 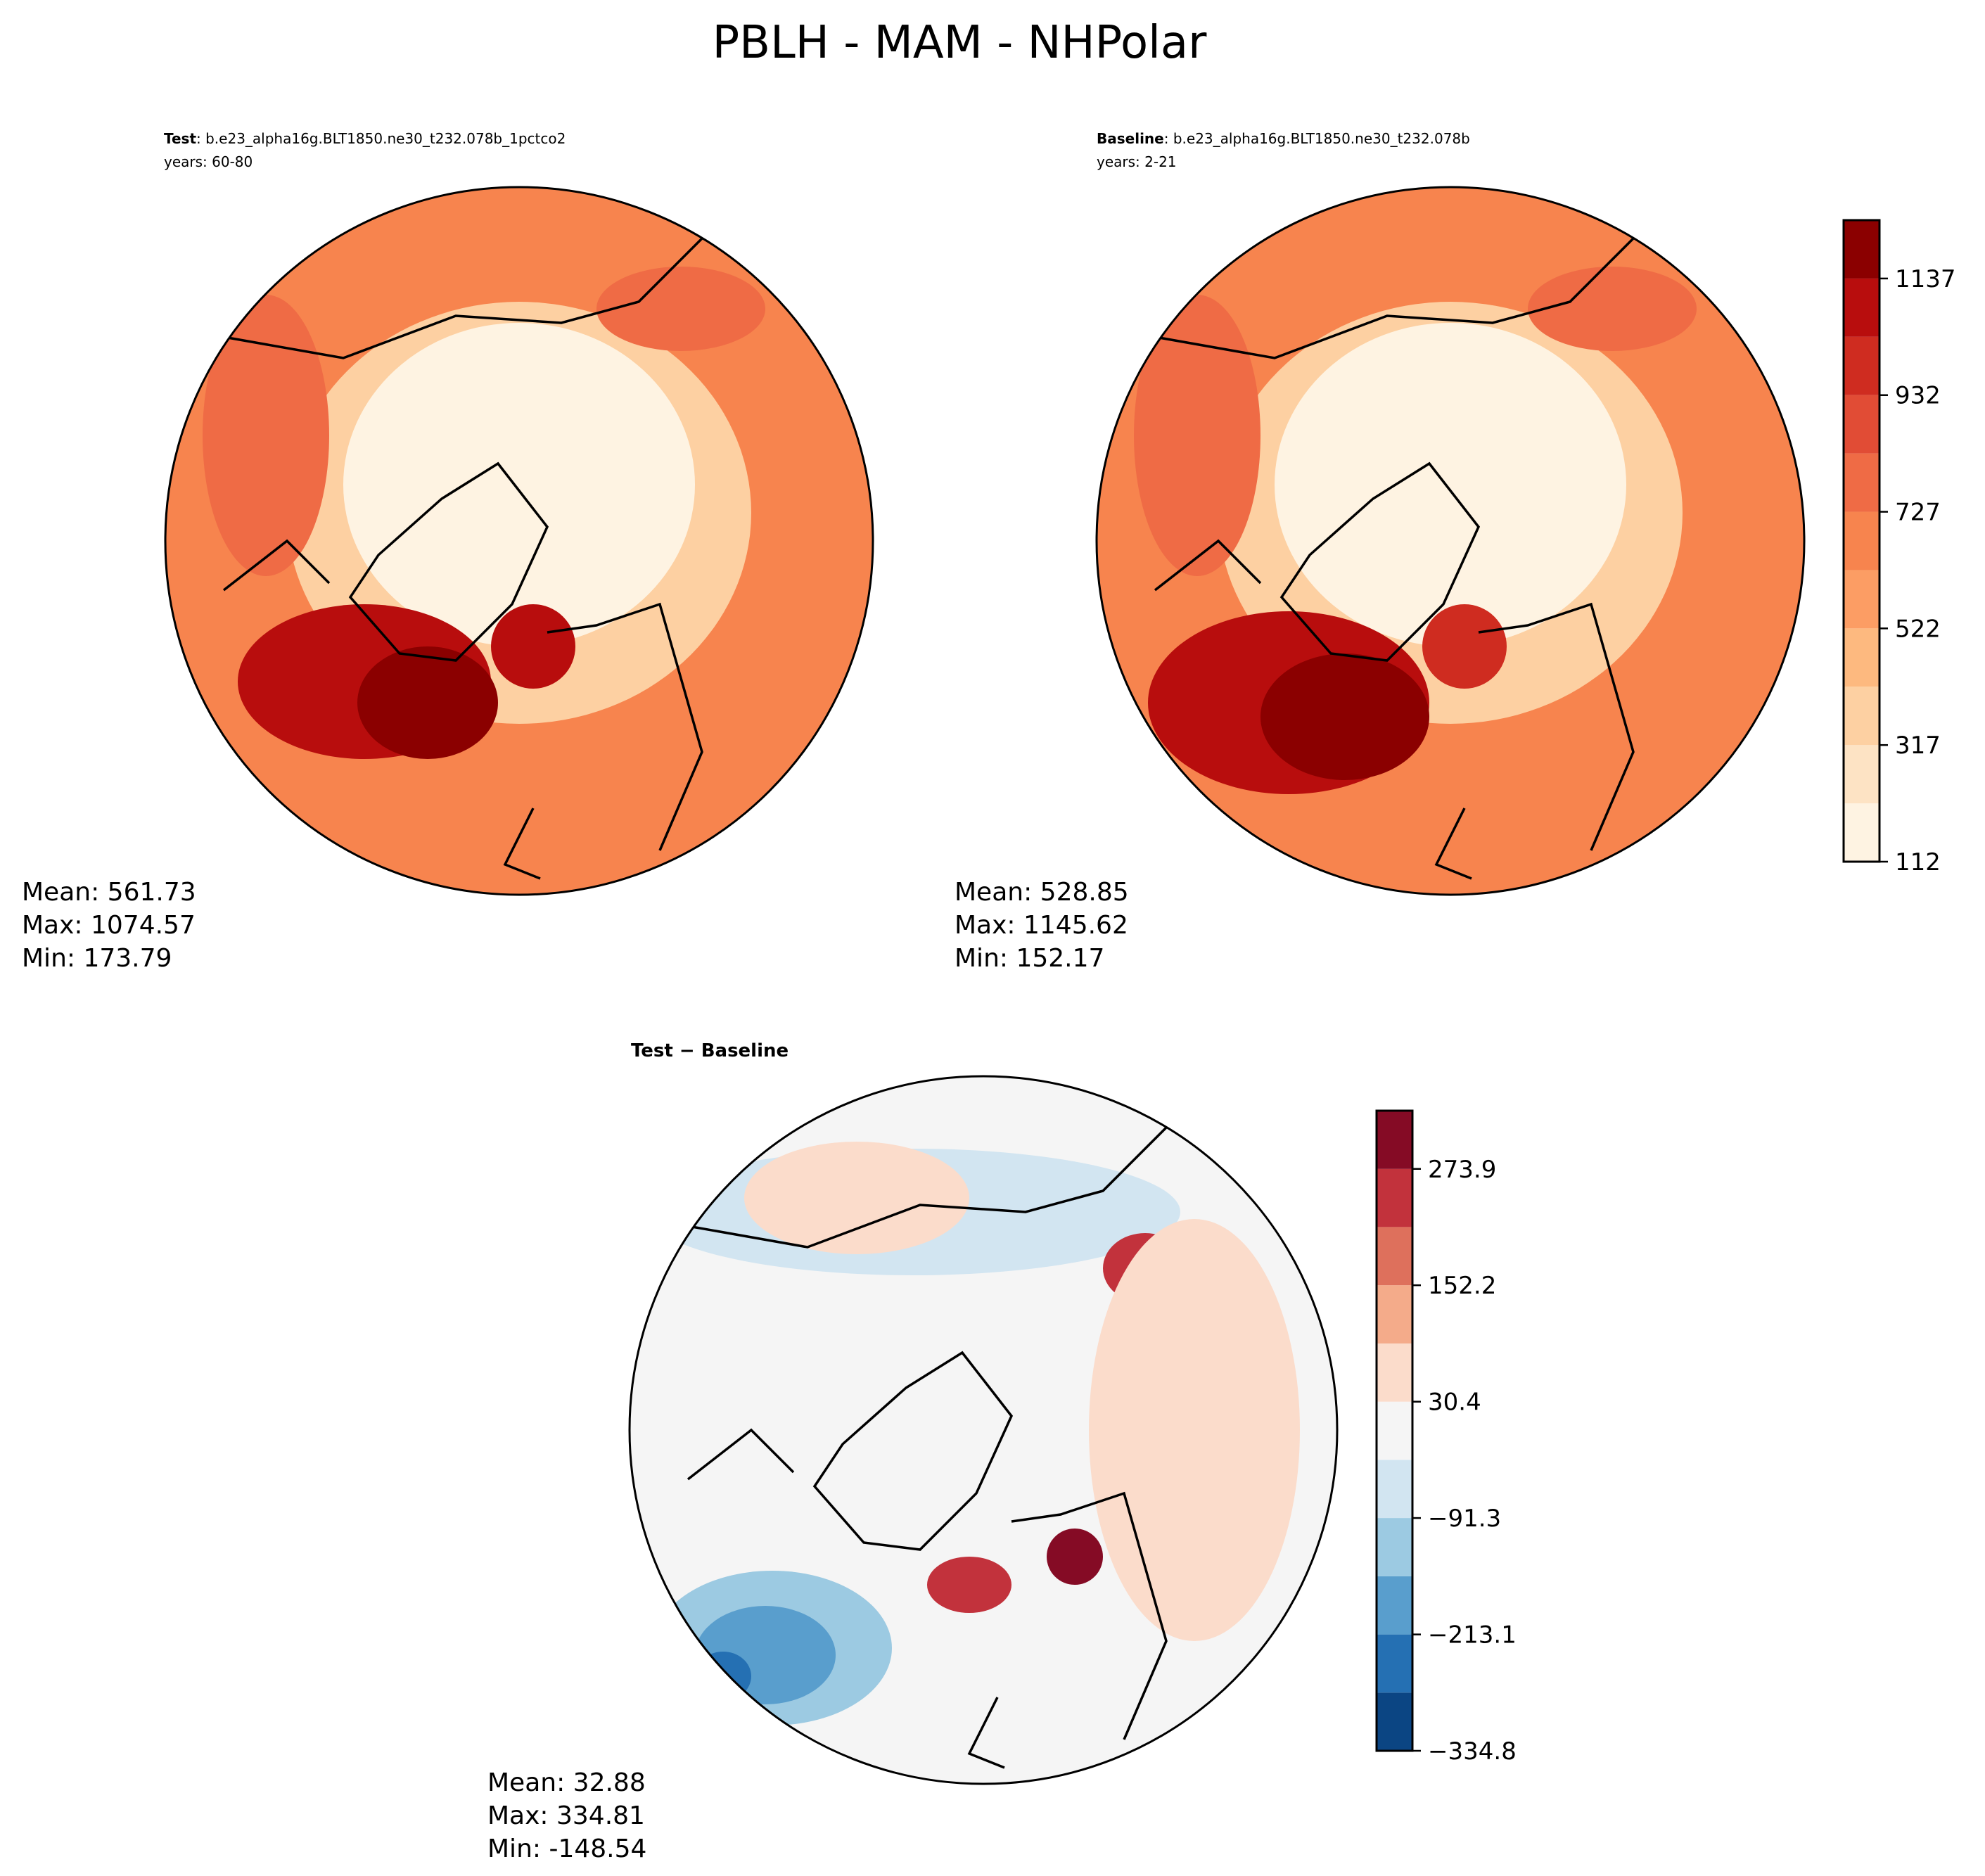 I want to click on colorbar-tick-label: −213.1, so click(x=1472, y=1635).